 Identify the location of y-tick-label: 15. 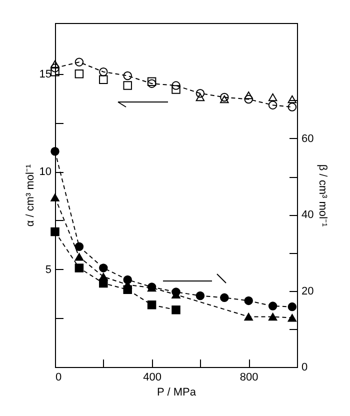
(45, 74).